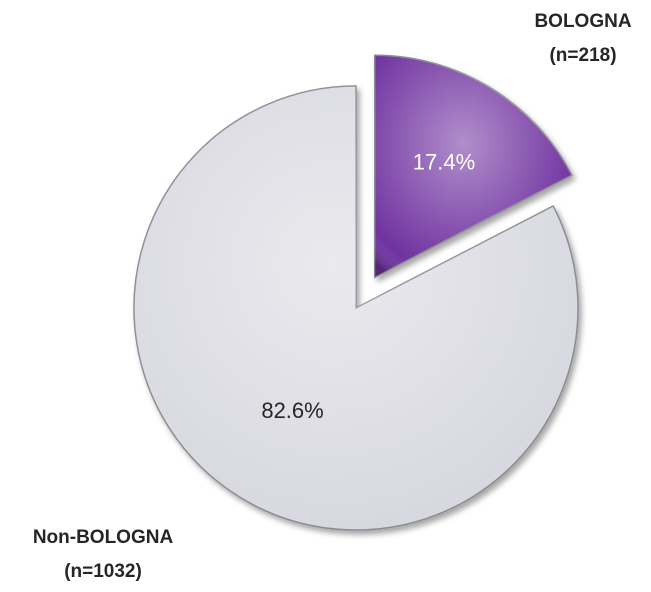  Describe the element at coordinates (292, 410) in the screenshot. I see `value-label: 82.6%` at that location.